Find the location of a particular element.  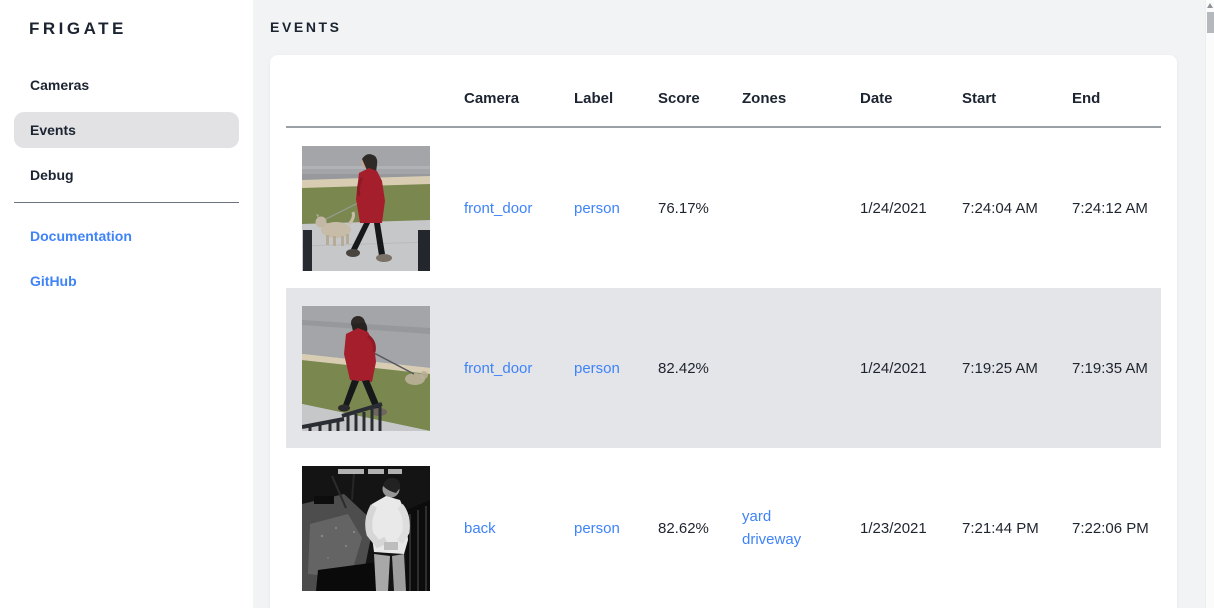

app-logo: FRIGATE is located at coordinates (78, 28).